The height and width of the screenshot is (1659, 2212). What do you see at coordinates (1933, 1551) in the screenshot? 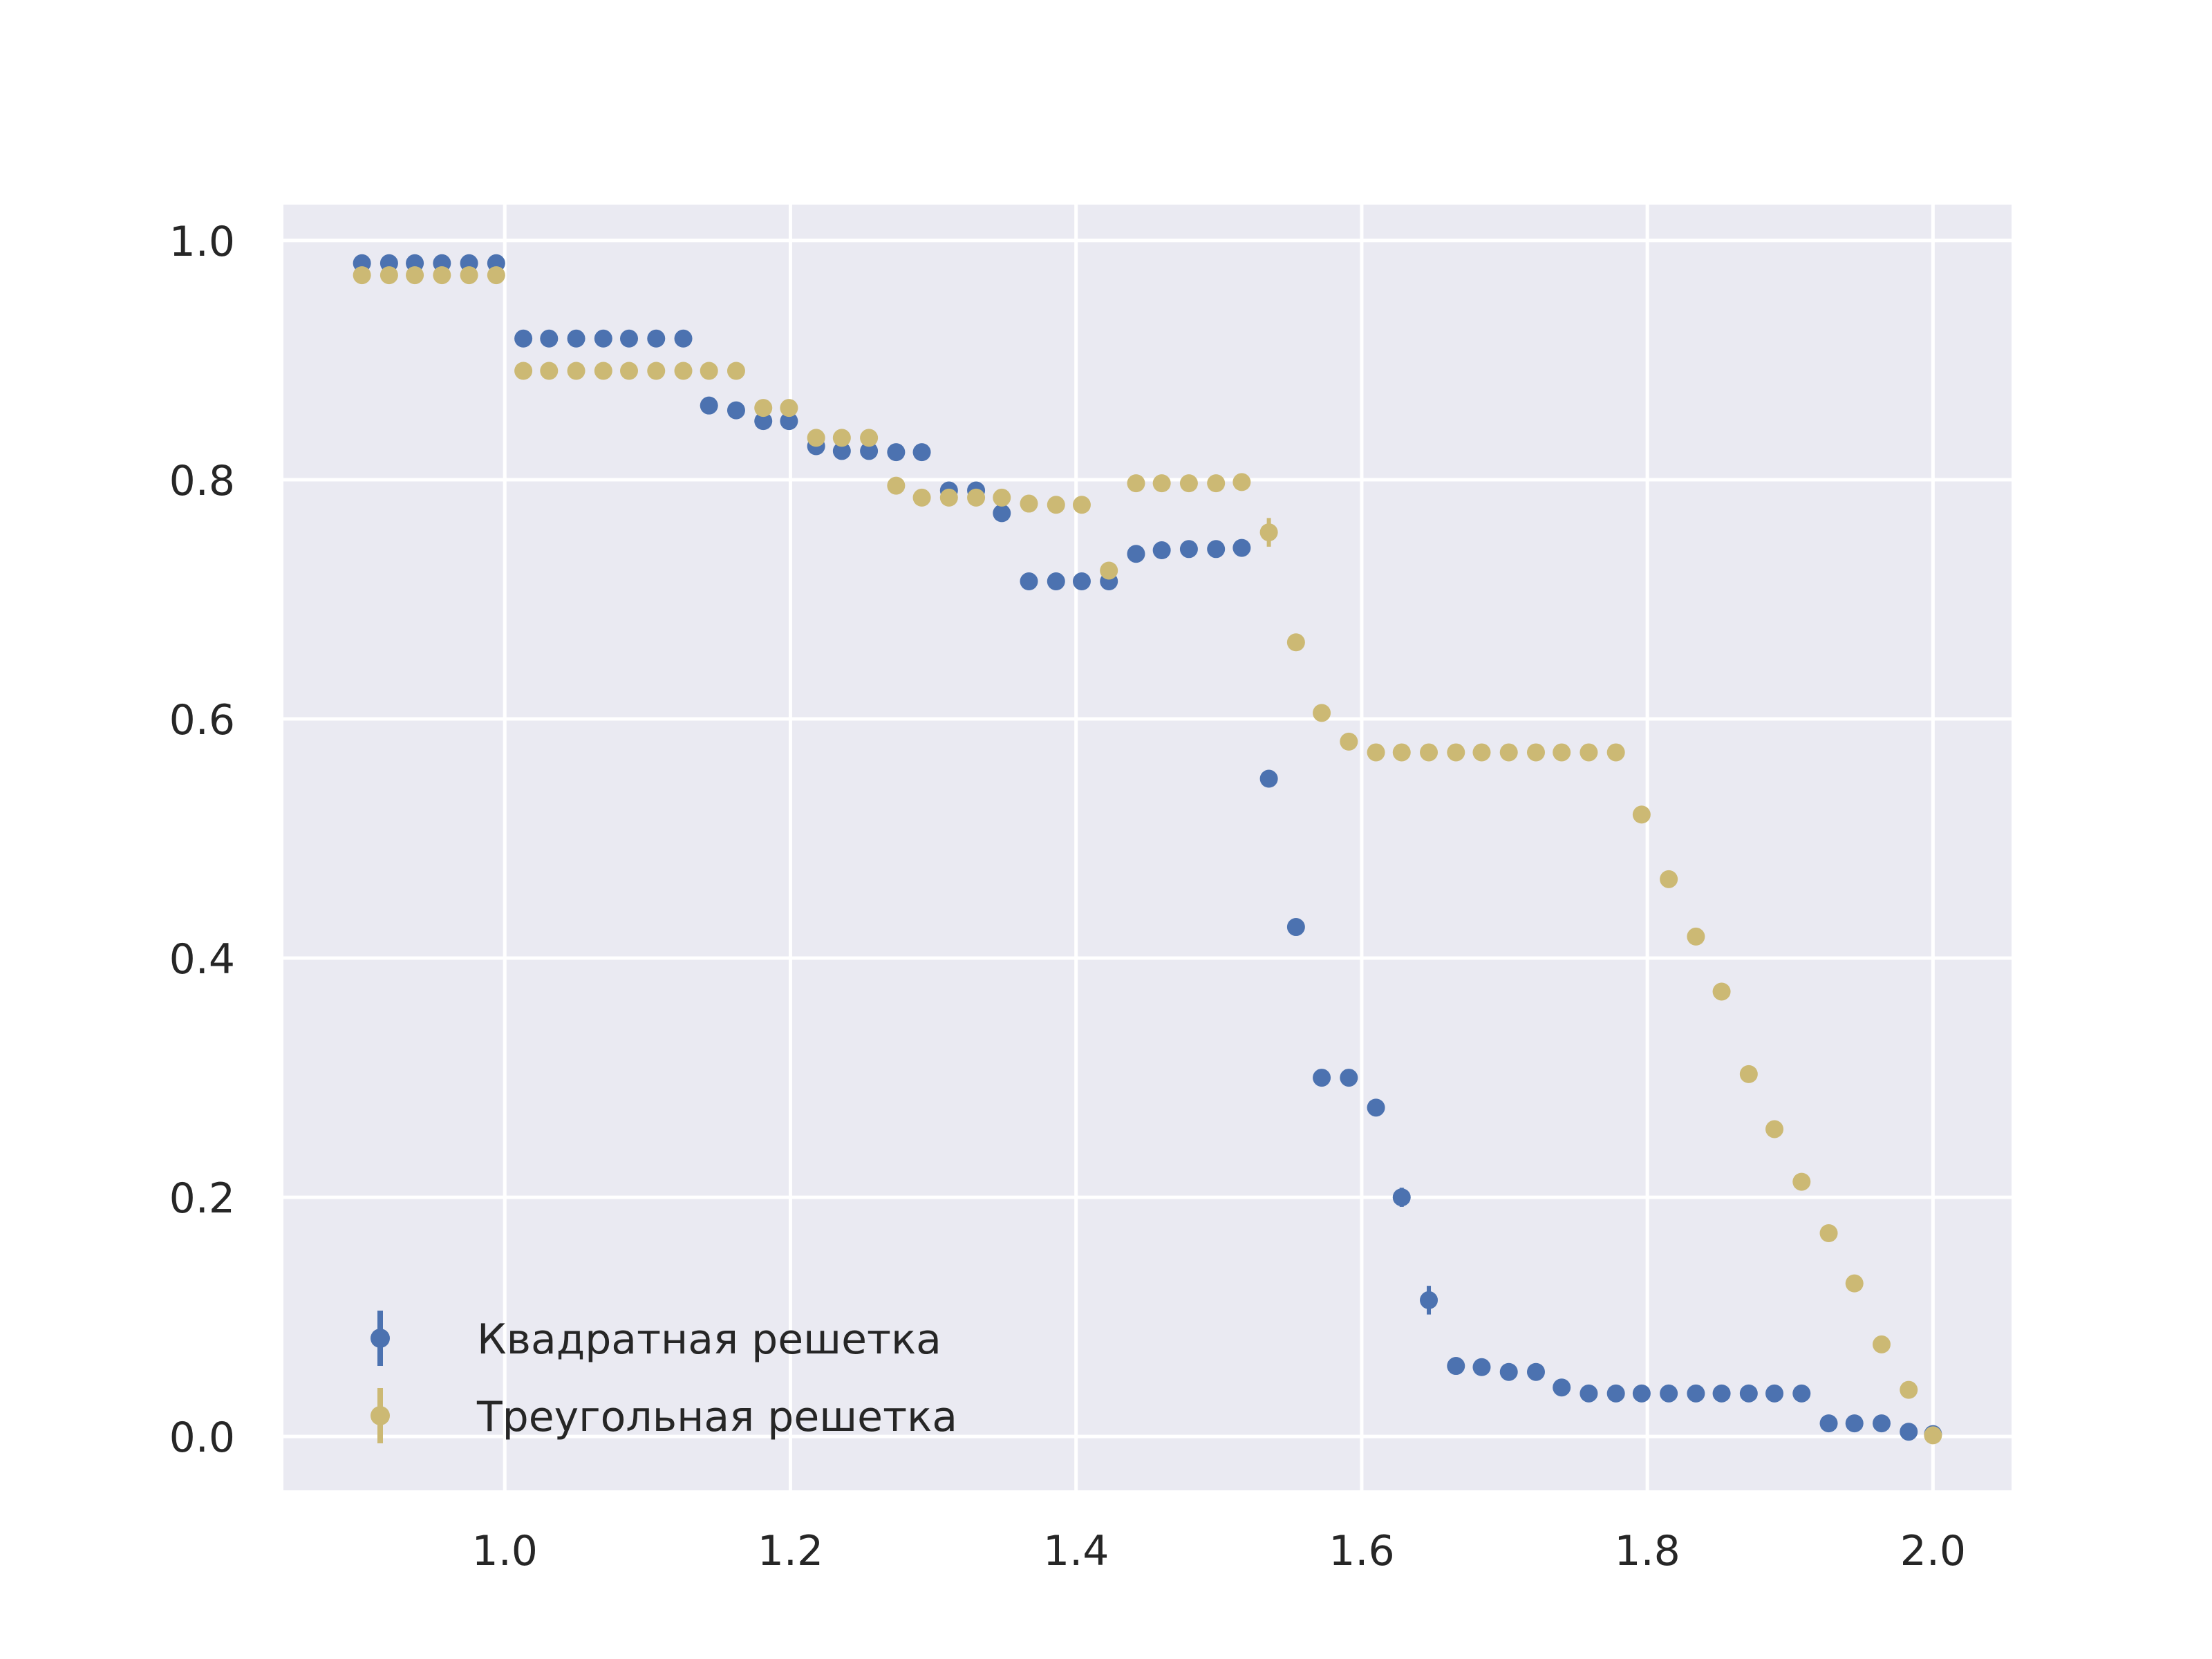
I see `x-tick-label: 2.0` at bounding box center [1933, 1551].